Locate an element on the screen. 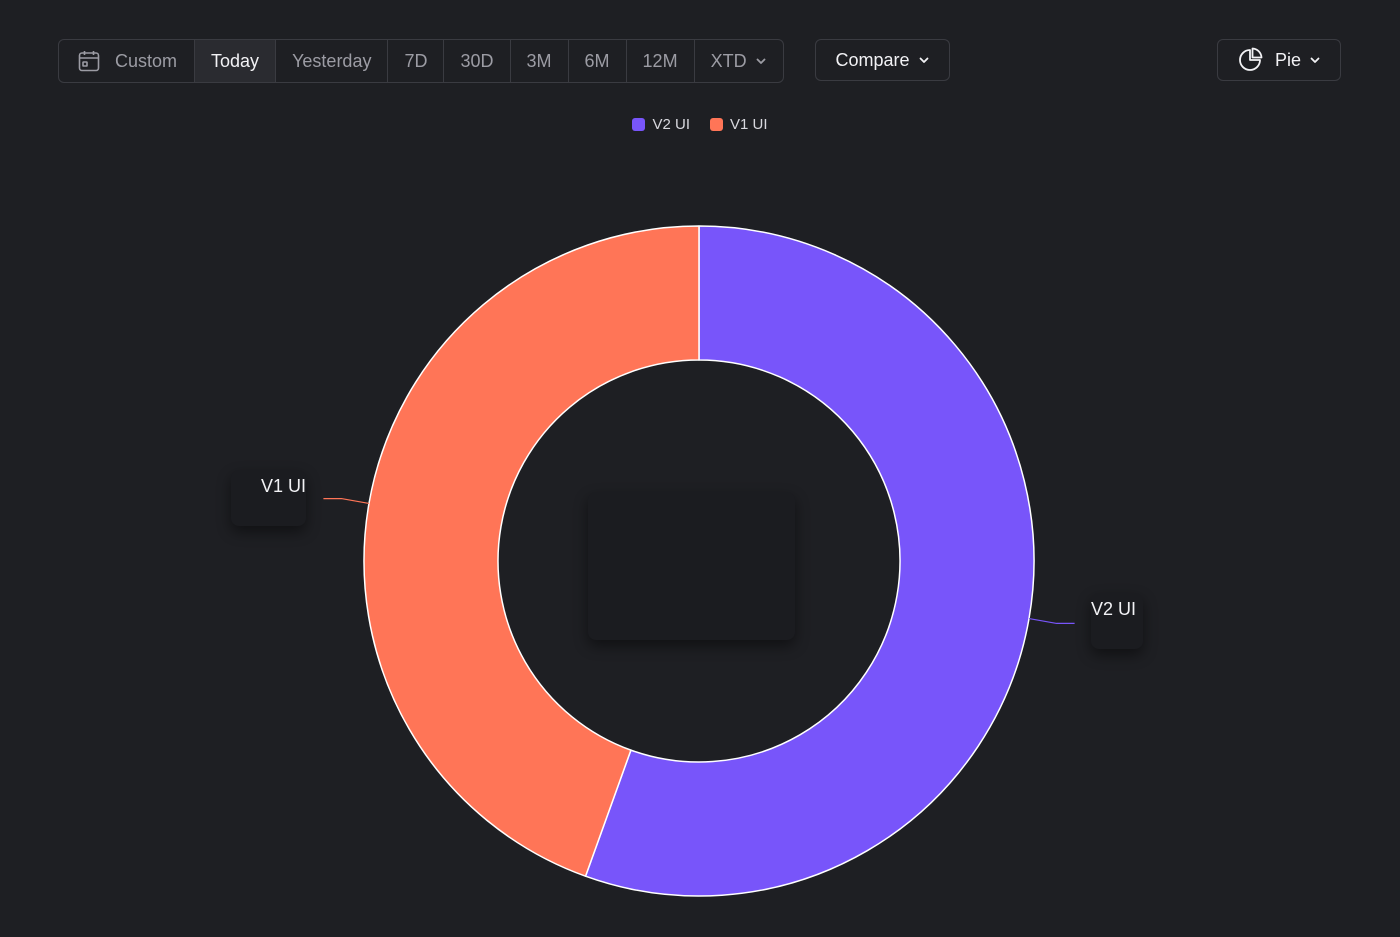 Image resolution: width=1400 pixels, height=937 pixels. center-tooltip is located at coordinates (691, 566).